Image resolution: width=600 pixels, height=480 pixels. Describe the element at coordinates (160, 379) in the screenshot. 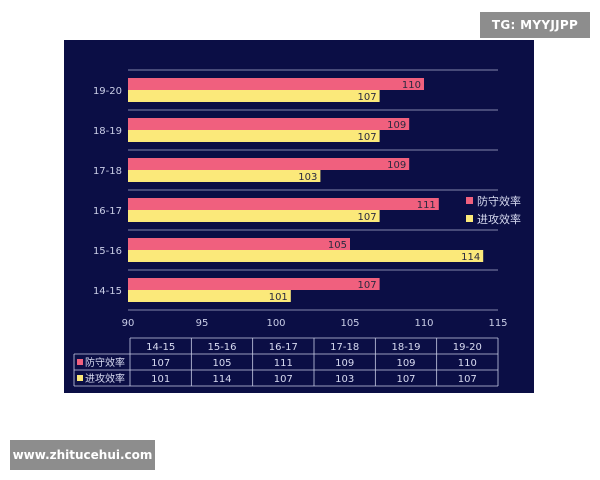

I see `table-cell: 101` at that location.